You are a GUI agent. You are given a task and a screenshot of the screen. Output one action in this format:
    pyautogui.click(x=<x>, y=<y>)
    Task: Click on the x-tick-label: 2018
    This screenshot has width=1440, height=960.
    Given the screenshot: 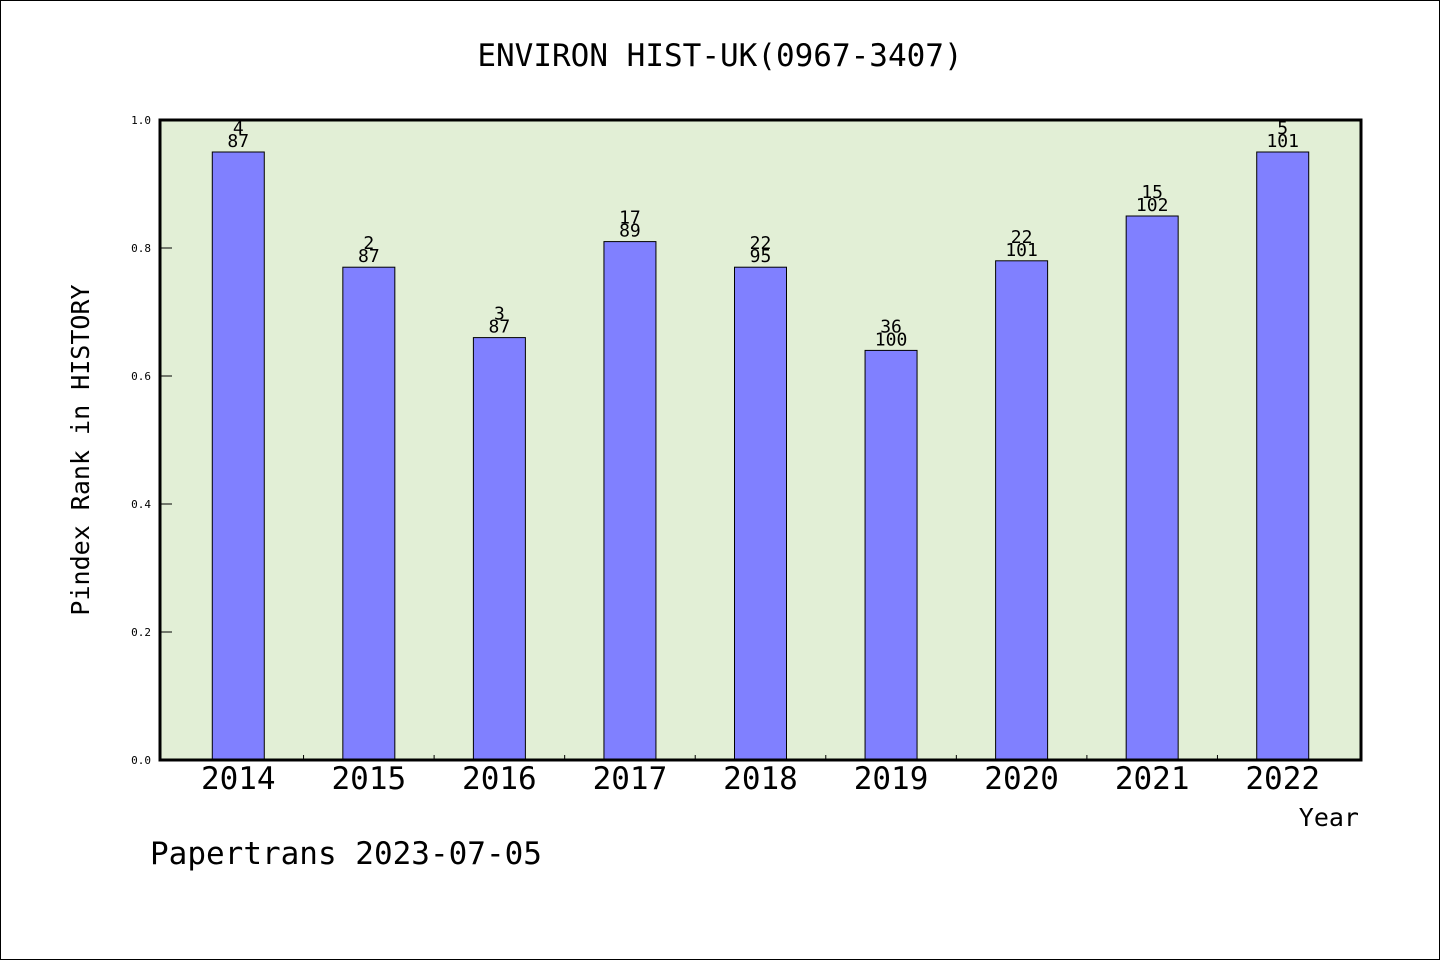 What is the action you would take?
    pyautogui.click(x=760, y=779)
    